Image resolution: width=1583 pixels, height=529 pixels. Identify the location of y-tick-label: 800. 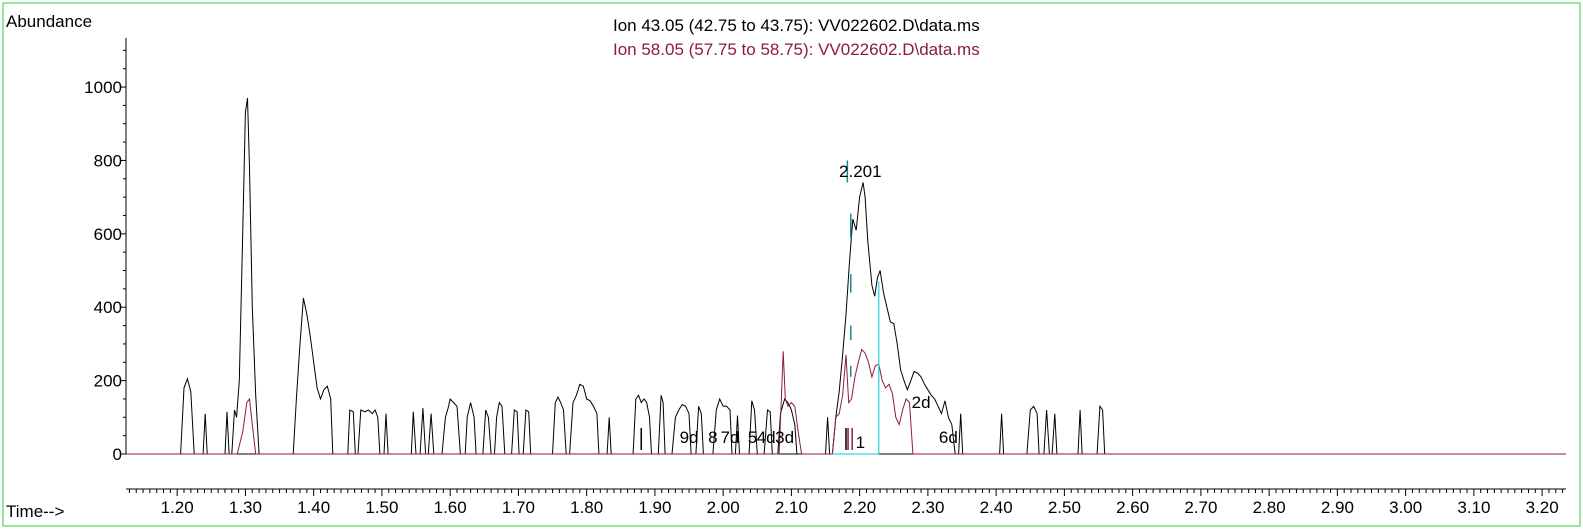
(108, 160).